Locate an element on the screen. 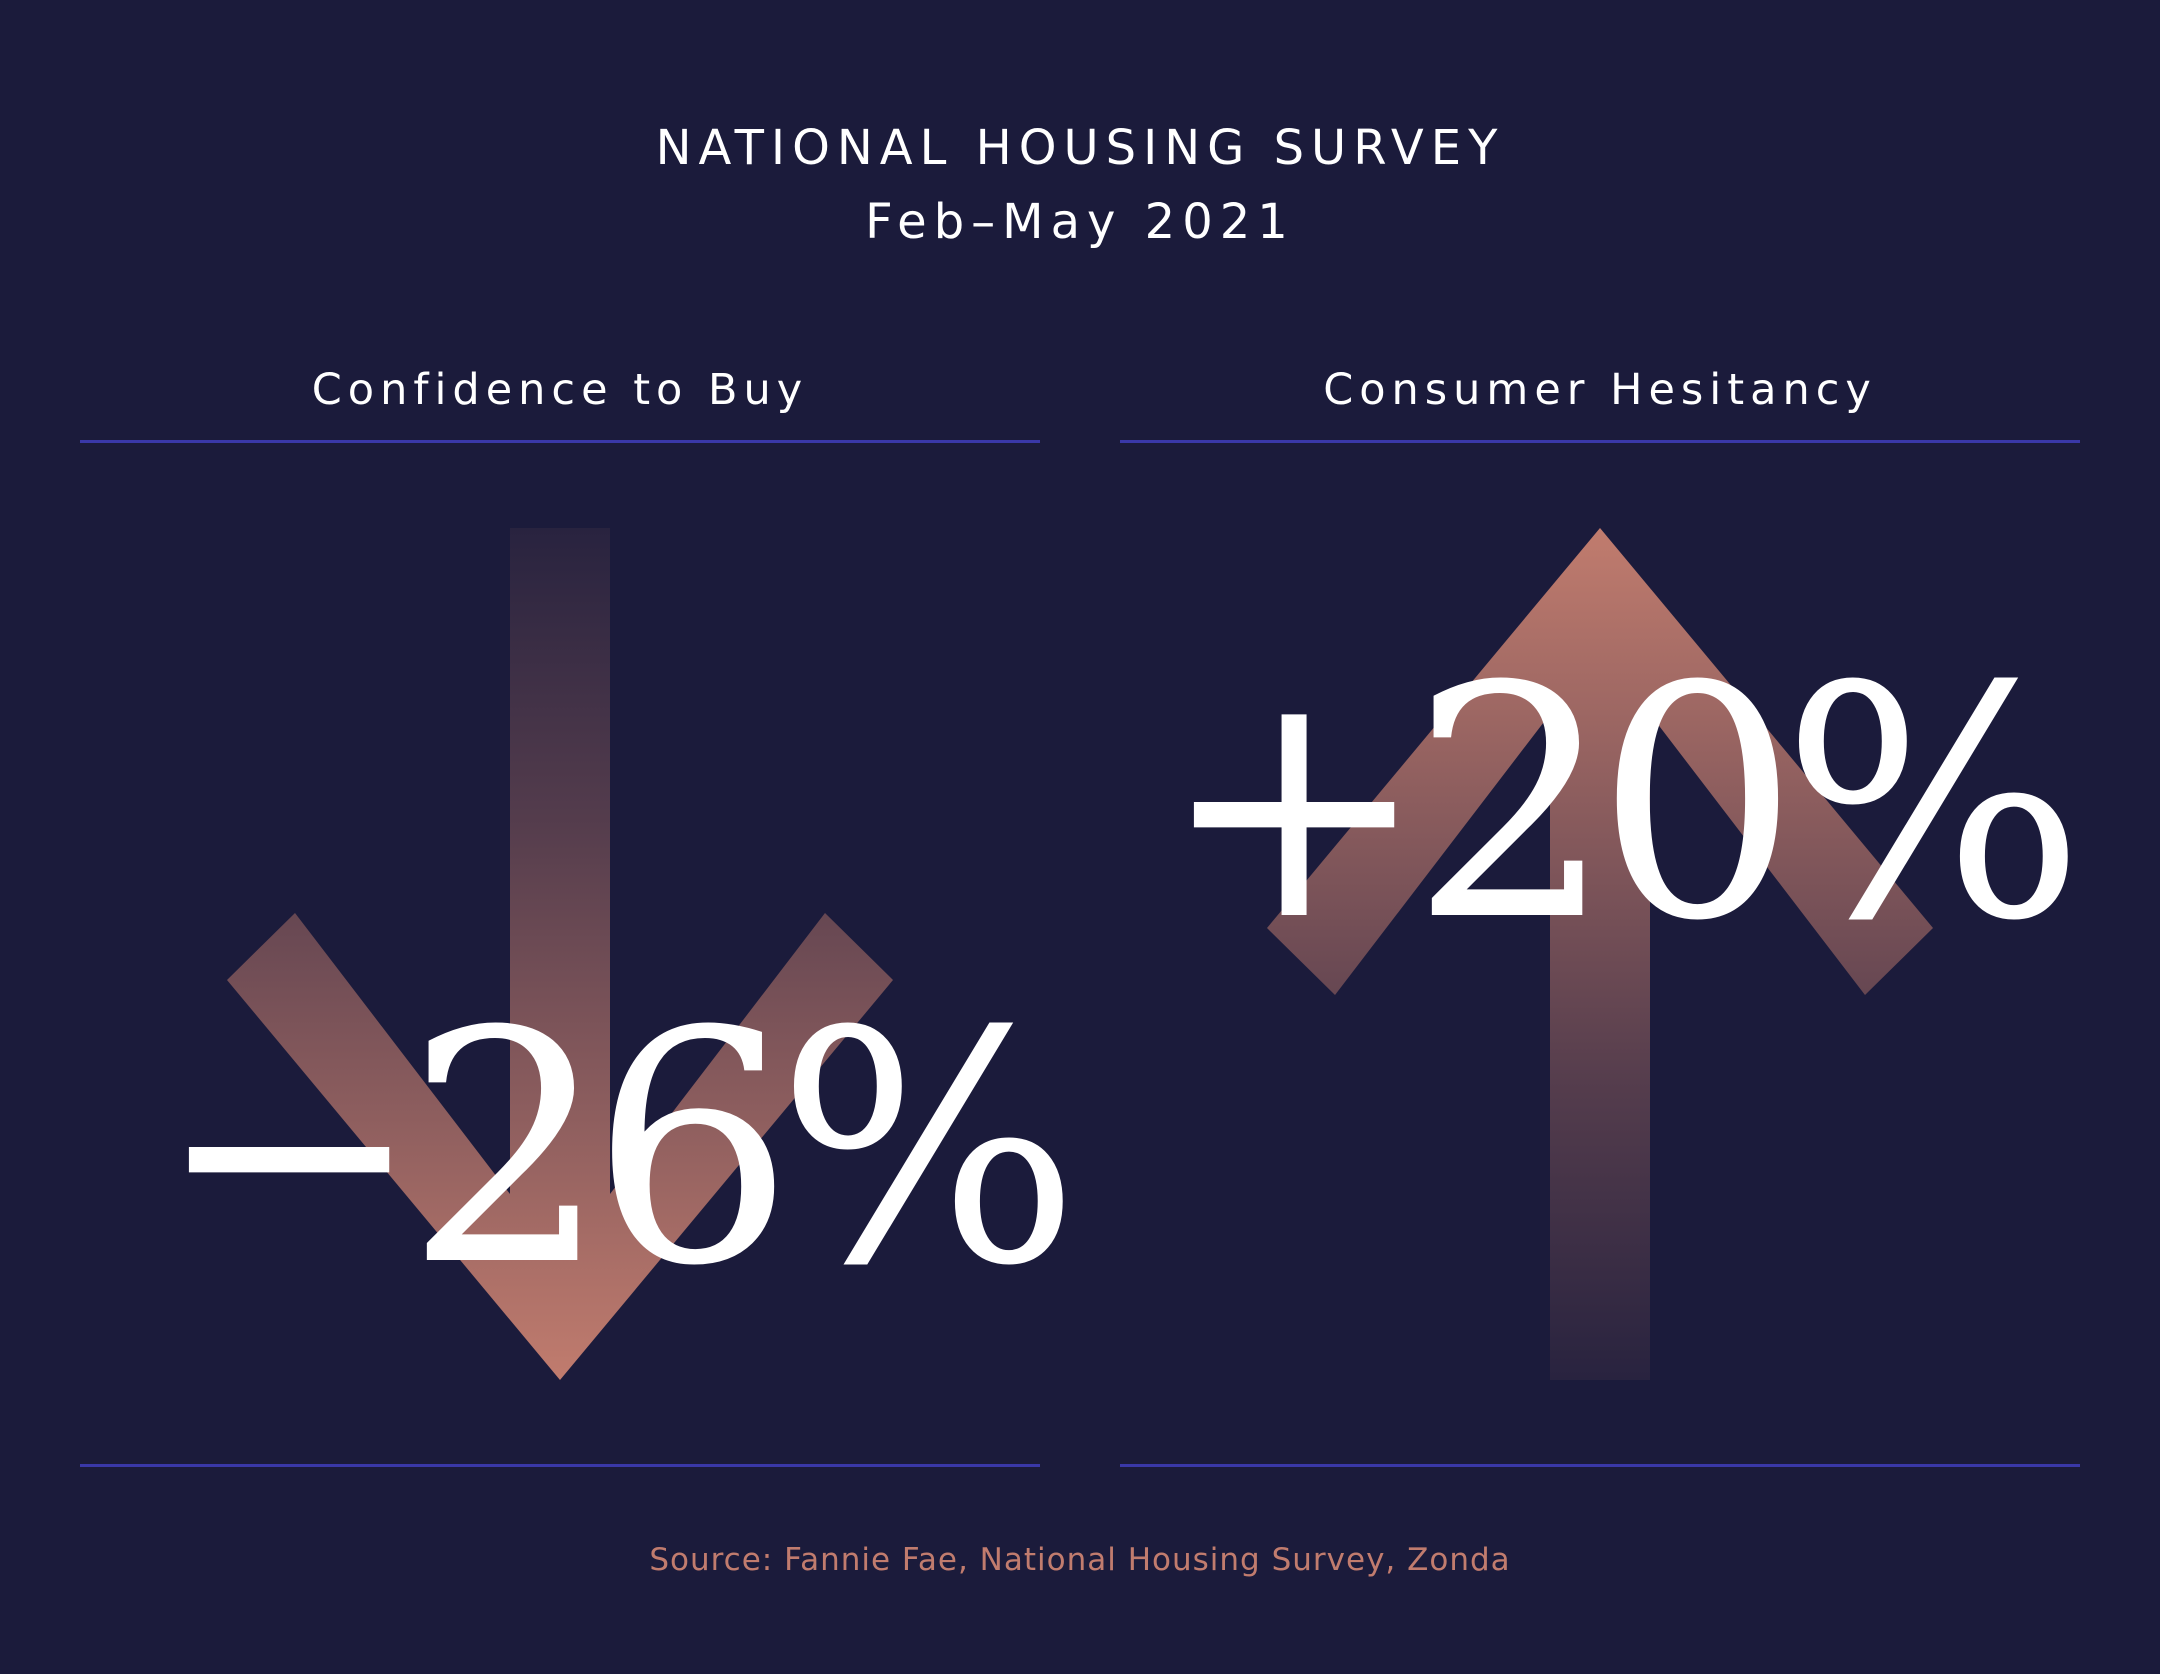  date-range-subtitle: Feb–May 2021 is located at coordinates (1080, 222).